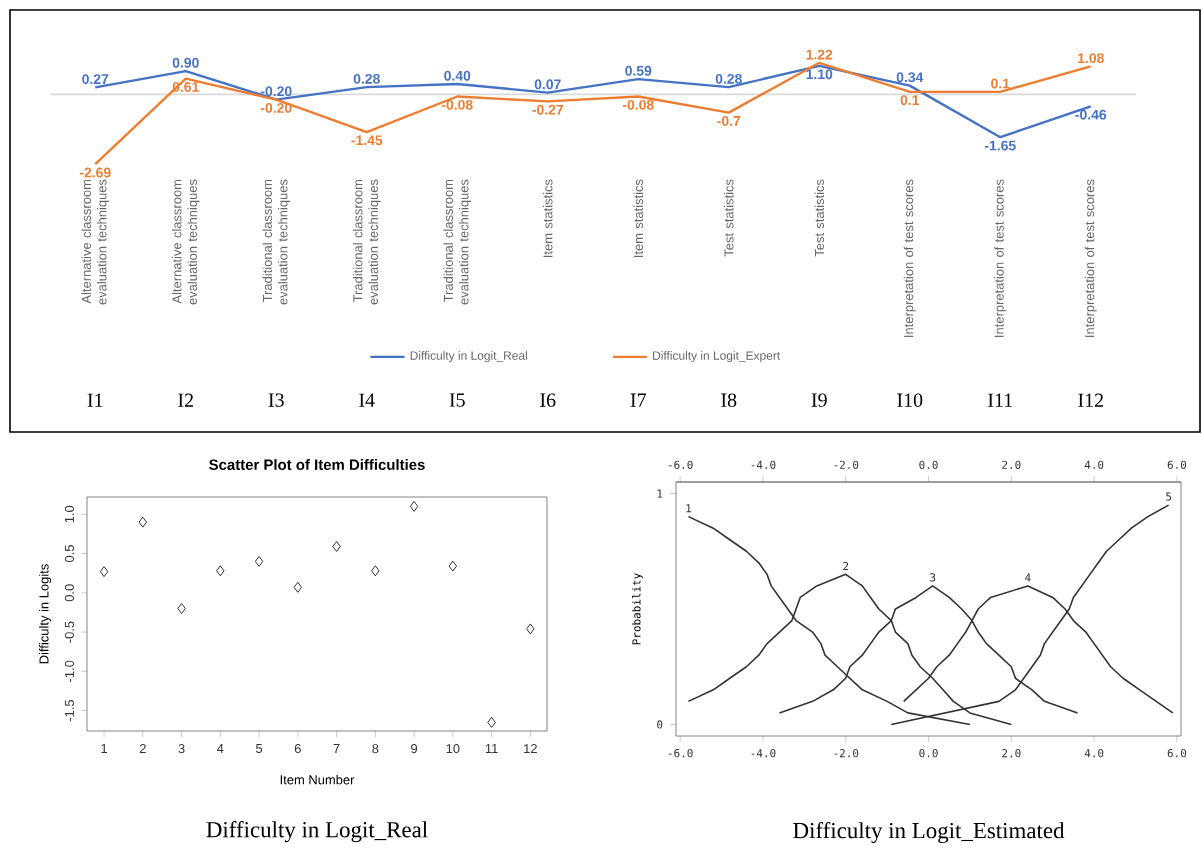  What do you see at coordinates (69, 632) in the screenshot?
I see `y-tick-label: -0.5` at bounding box center [69, 632].